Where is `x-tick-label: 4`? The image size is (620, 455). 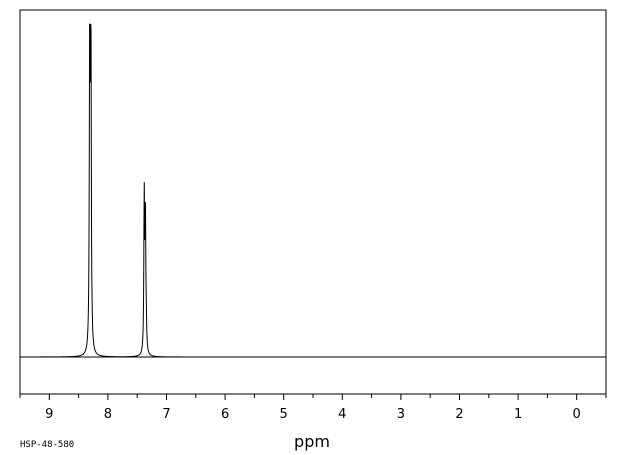
x-tick-label: 4 is located at coordinates (342, 414).